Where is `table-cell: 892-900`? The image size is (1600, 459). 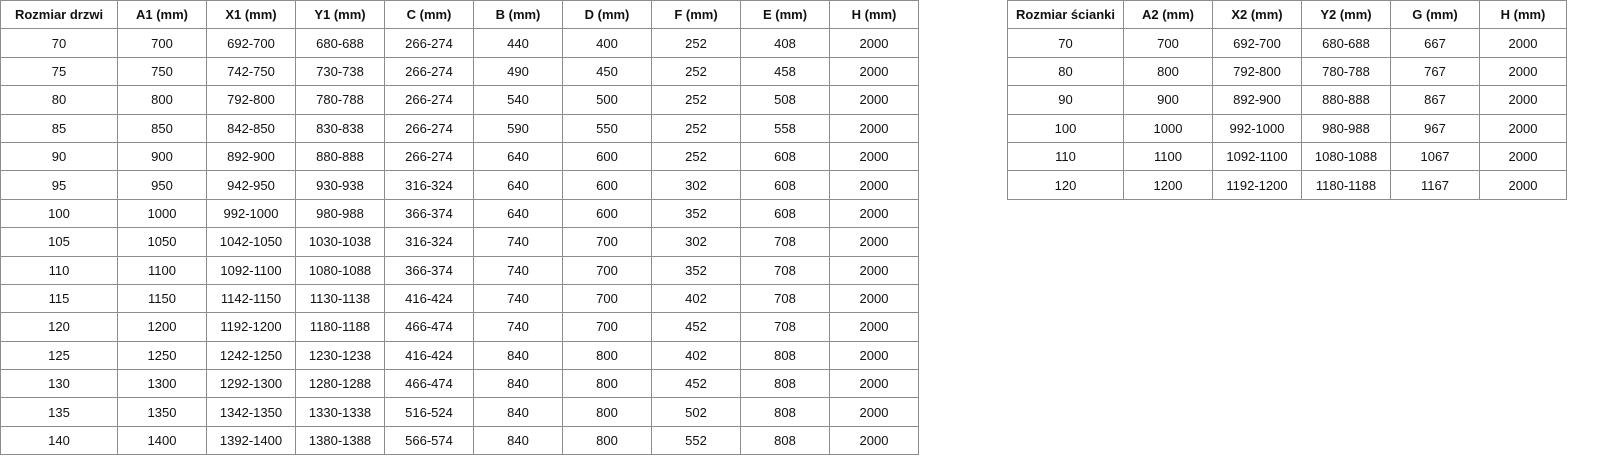
table-cell: 892-900 is located at coordinates (1257, 100).